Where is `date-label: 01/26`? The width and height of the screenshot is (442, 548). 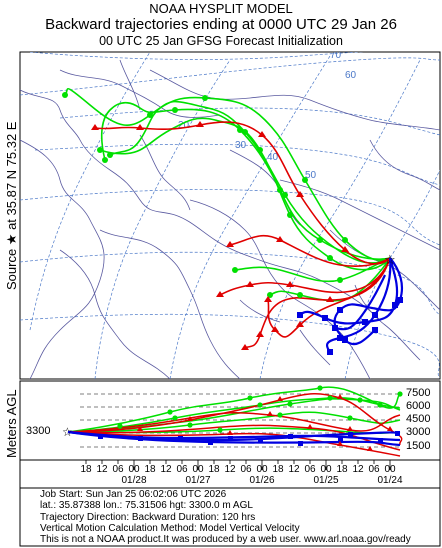
date-label: 01/26 is located at coordinates (262, 480).